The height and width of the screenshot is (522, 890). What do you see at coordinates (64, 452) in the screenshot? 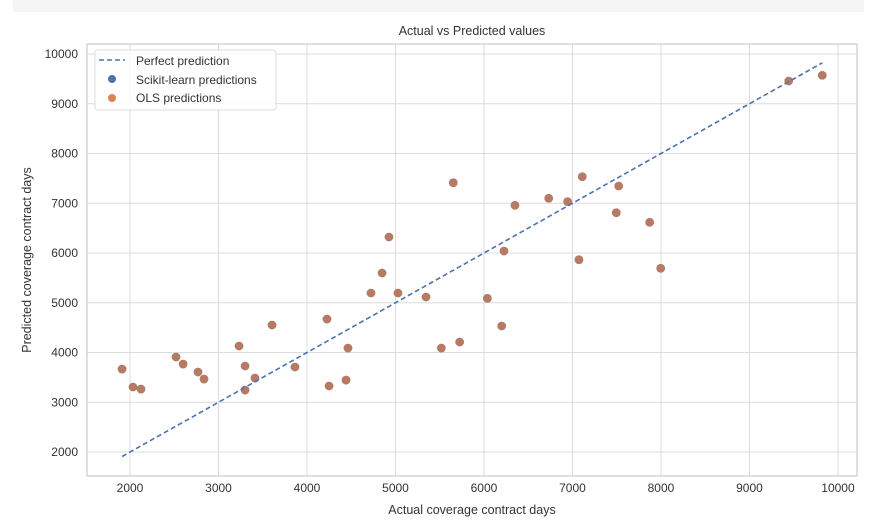
I see `y-tick-label: 2000` at bounding box center [64, 452].